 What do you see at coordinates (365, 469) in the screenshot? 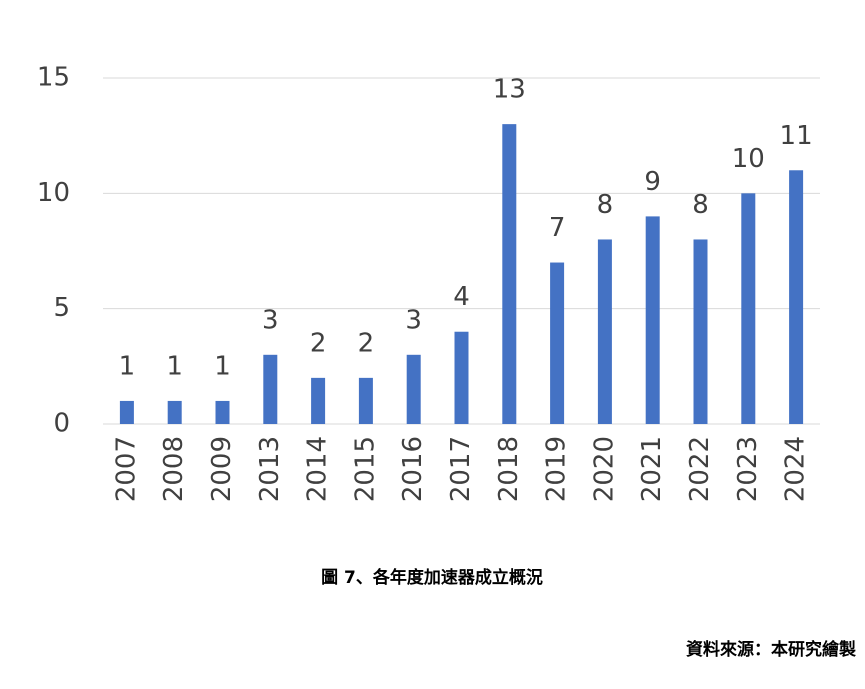
I see `x-tick-label: 2015` at bounding box center [365, 469].